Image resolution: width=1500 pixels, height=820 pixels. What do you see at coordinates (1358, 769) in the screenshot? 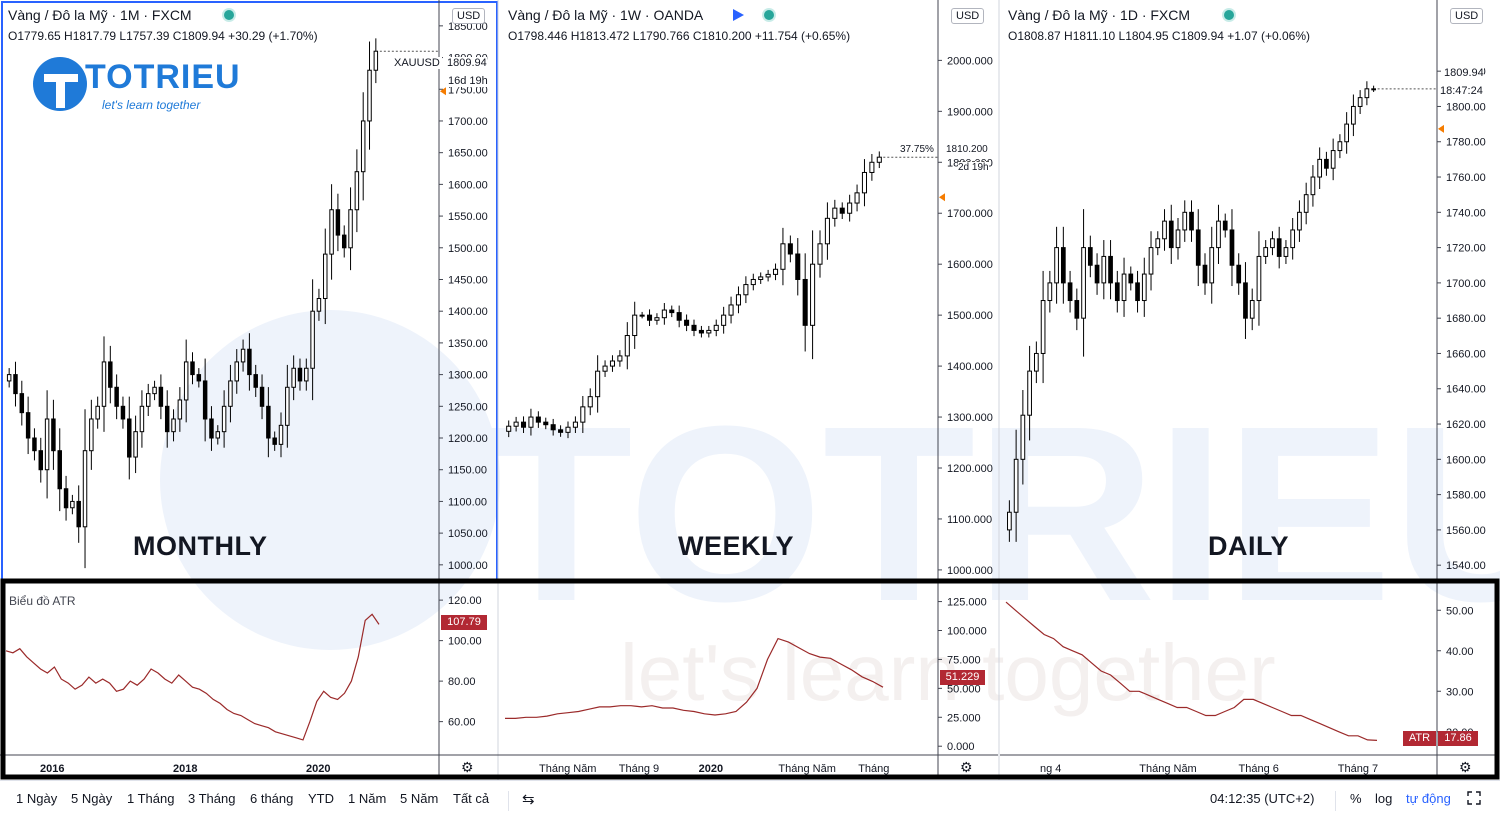
I see `time-tick-label: Tháng 7` at bounding box center [1358, 769].